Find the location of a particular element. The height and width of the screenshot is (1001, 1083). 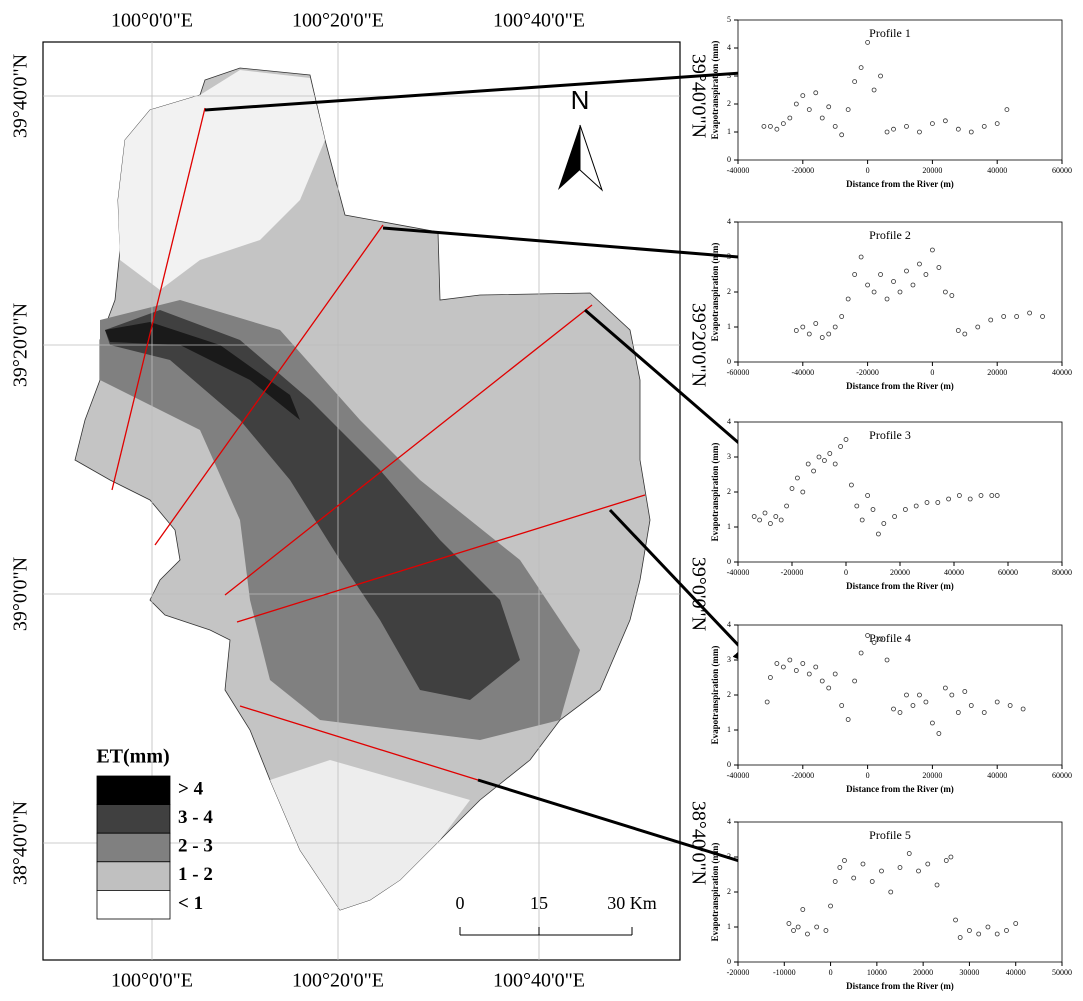

legend-label: 3 - 4 is located at coordinates (195, 817).